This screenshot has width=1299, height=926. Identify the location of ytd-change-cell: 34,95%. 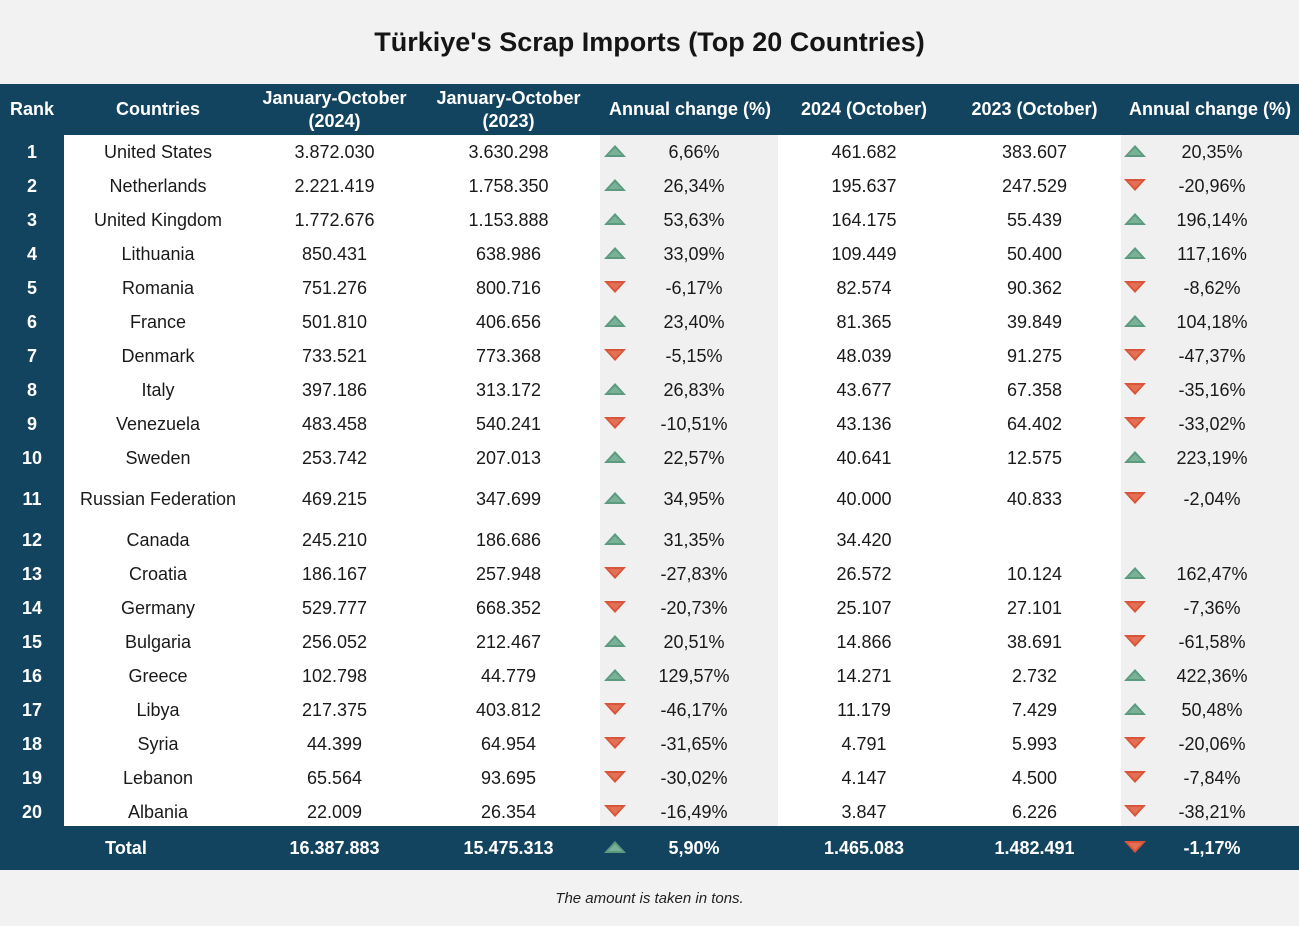
(691, 499).